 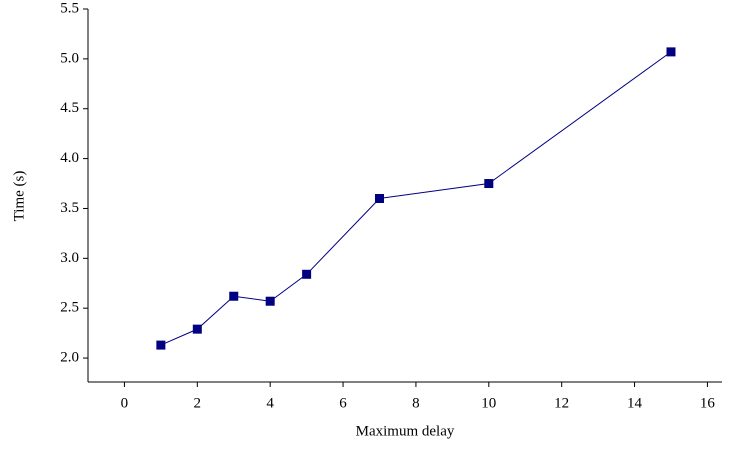 I want to click on x-tick-label: 12, so click(x=561, y=403).